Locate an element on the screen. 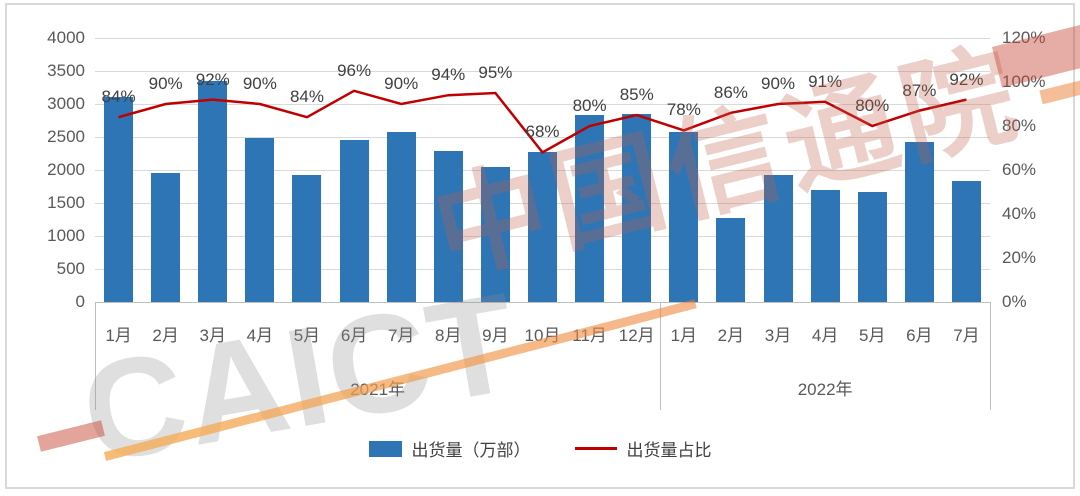 The width and height of the screenshot is (1080, 496). x-axis-year-label: 2021年 is located at coordinates (378, 389).